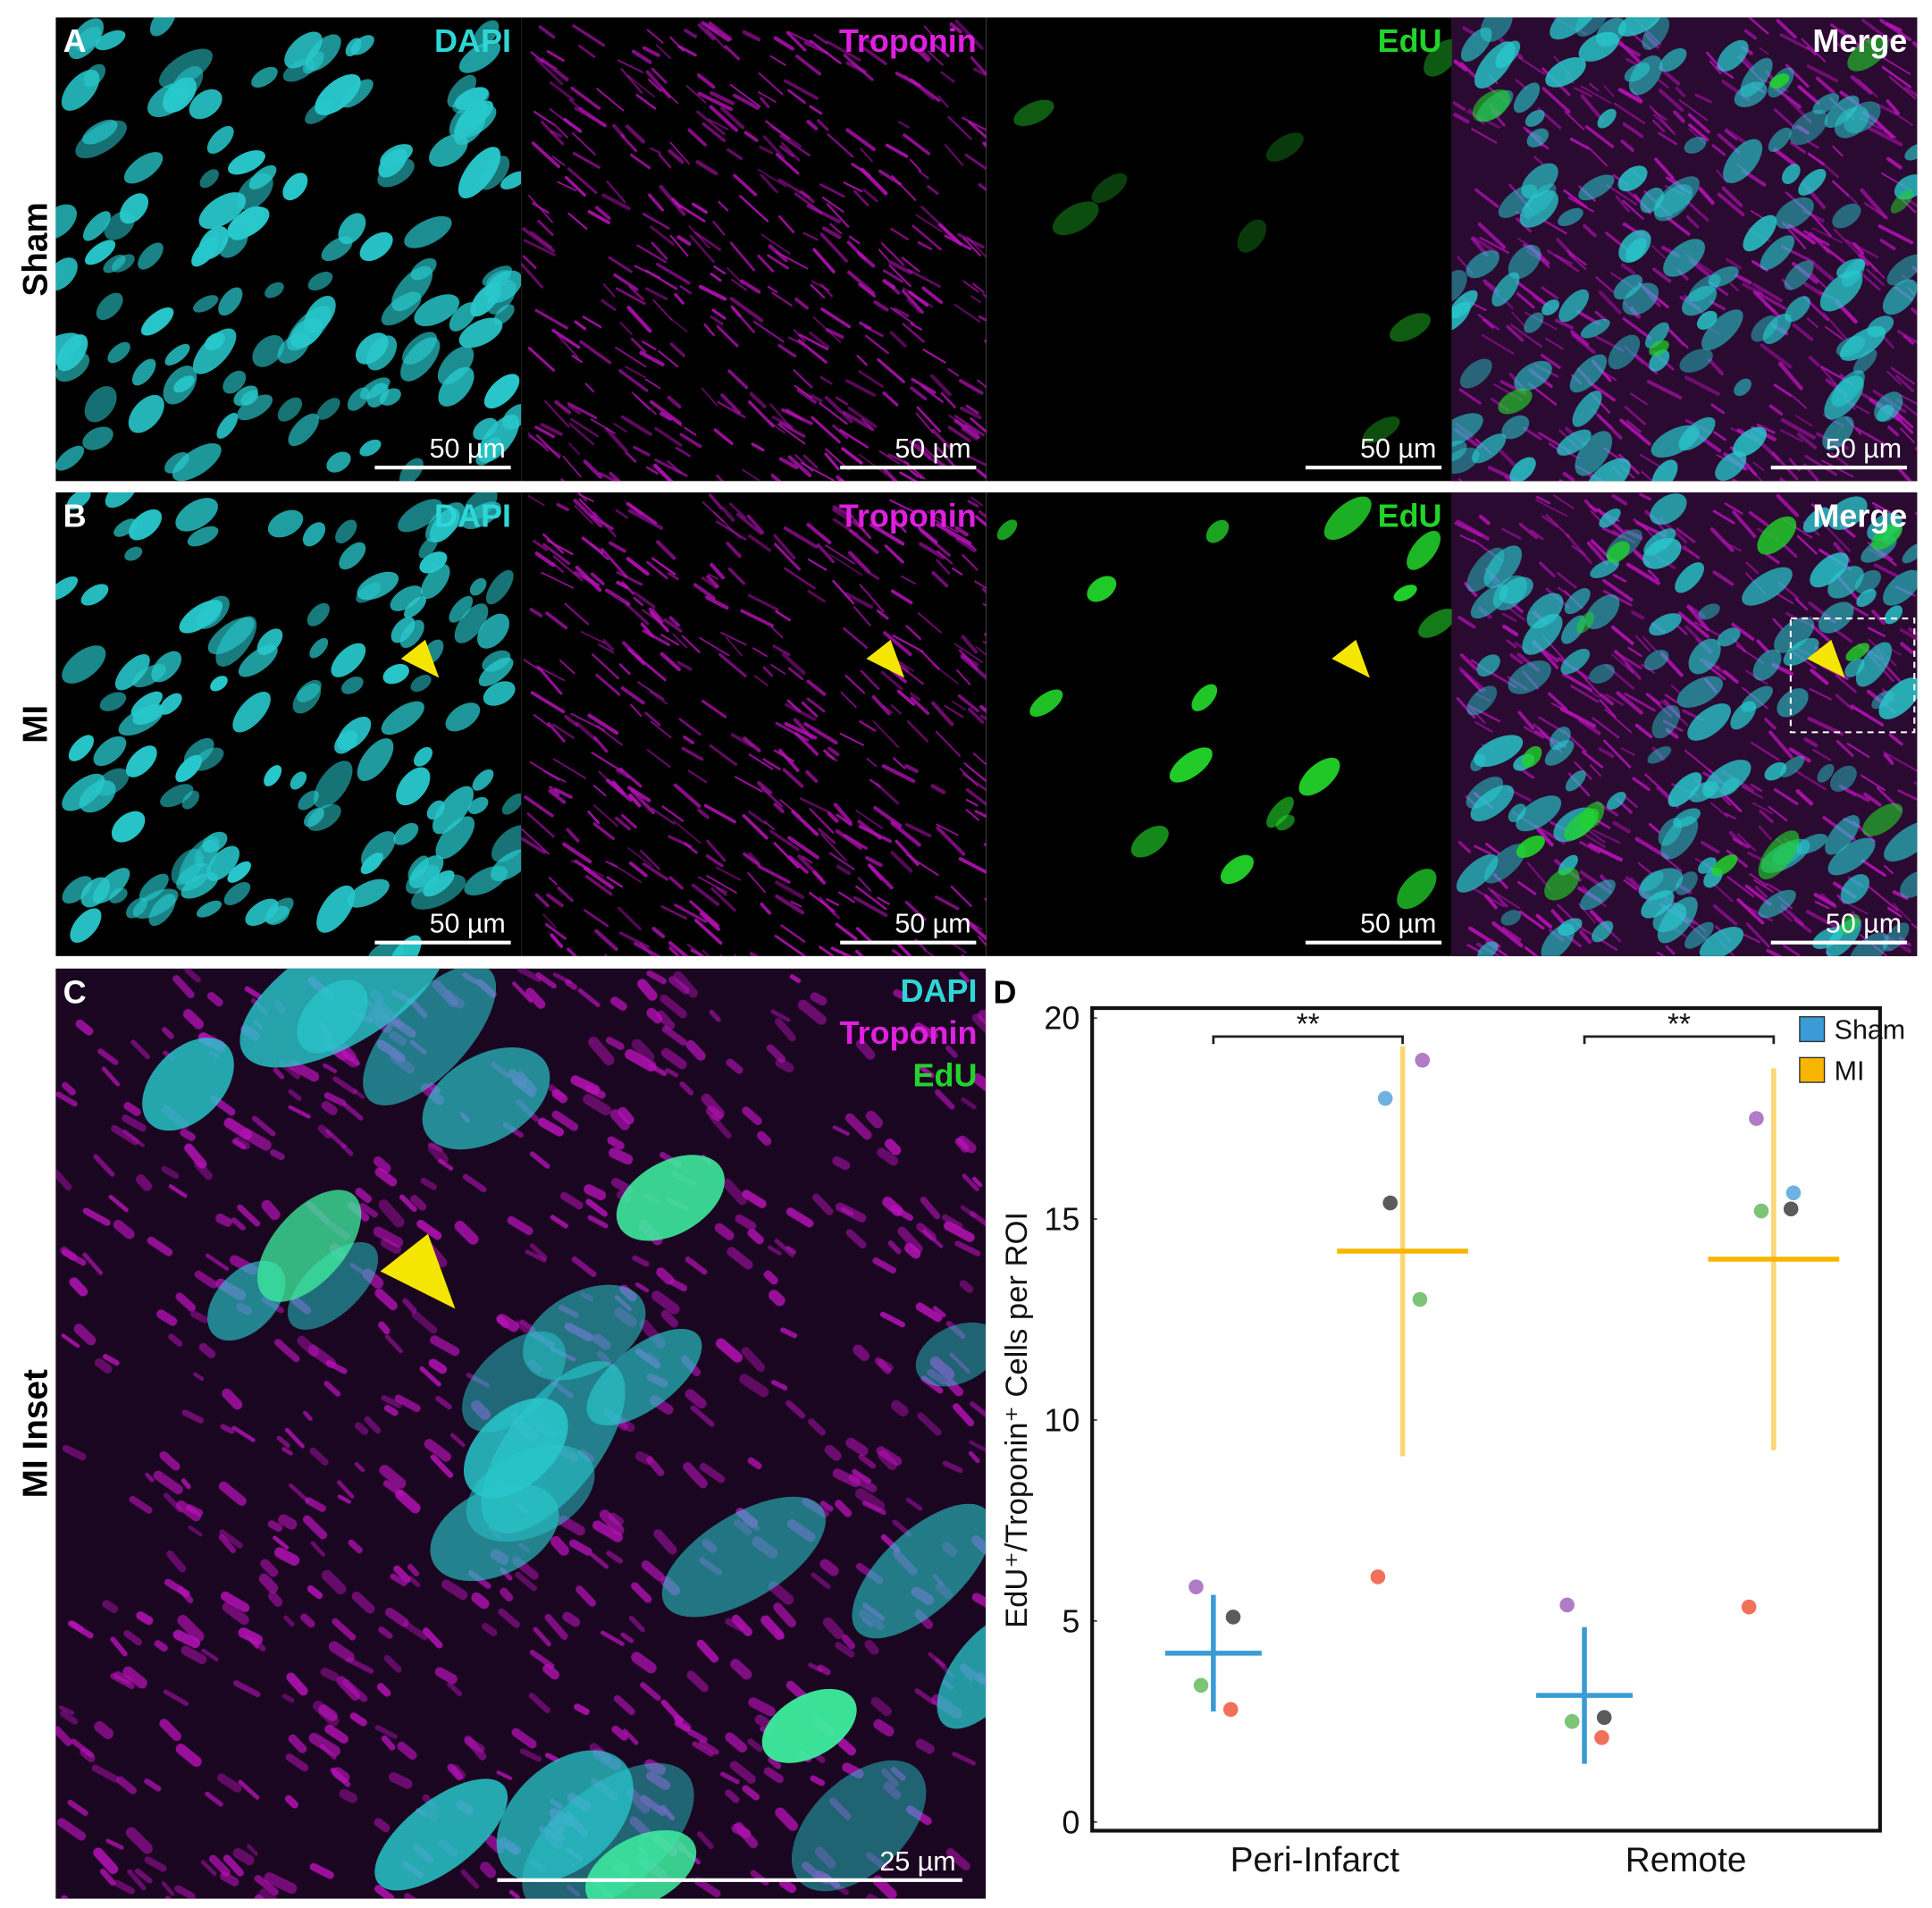  I want to click on channel-label: Troponin, so click(909, 1032).